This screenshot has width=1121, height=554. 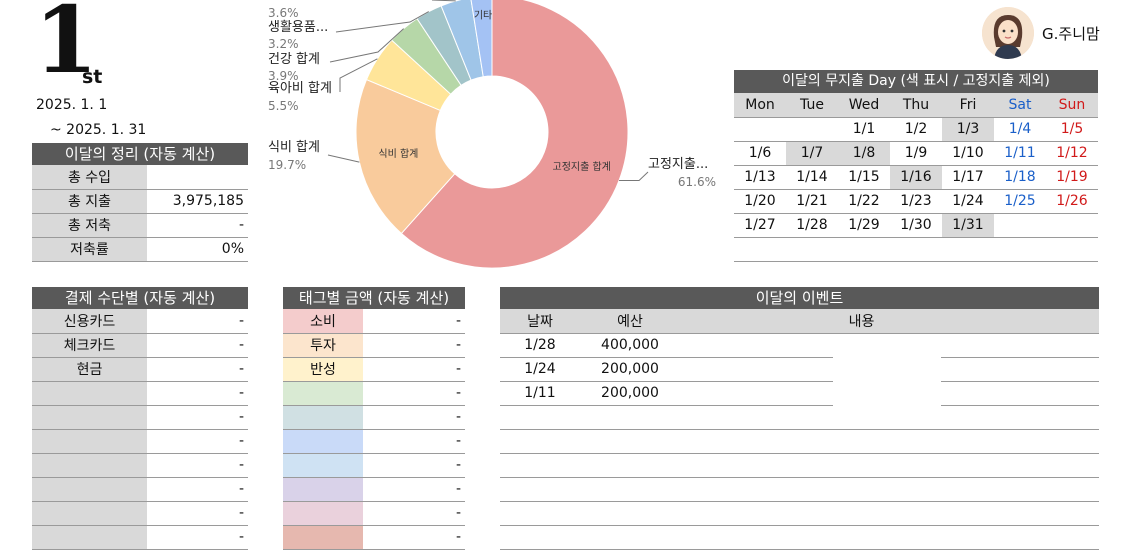 I want to click on calendar-day-cell: 1/21, so click(x=812, y=201).